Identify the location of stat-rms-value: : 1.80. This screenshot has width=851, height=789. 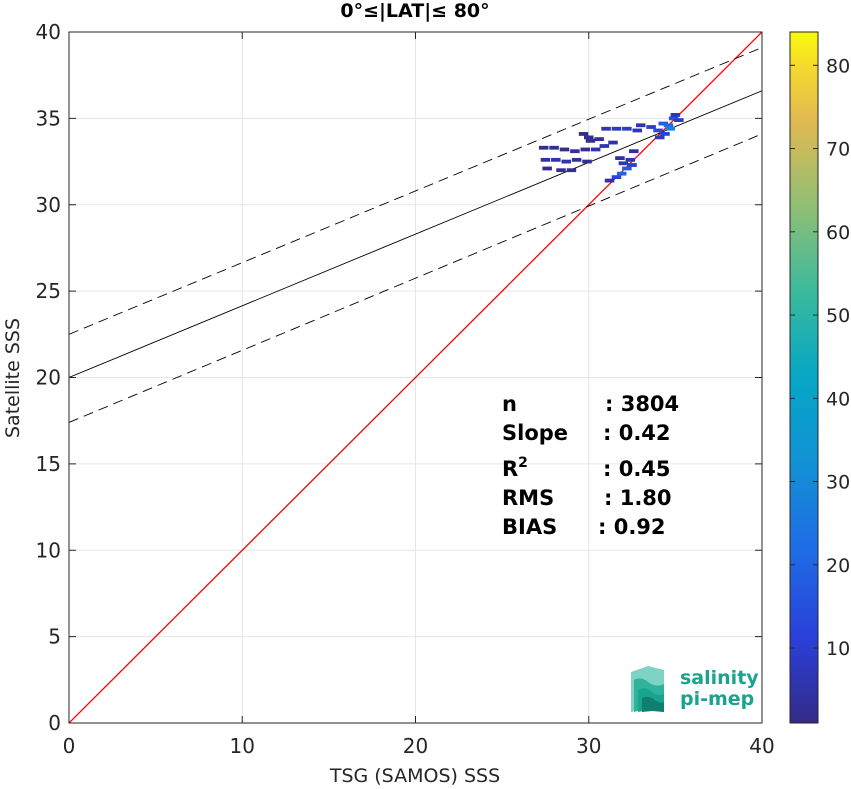
(638, 498).